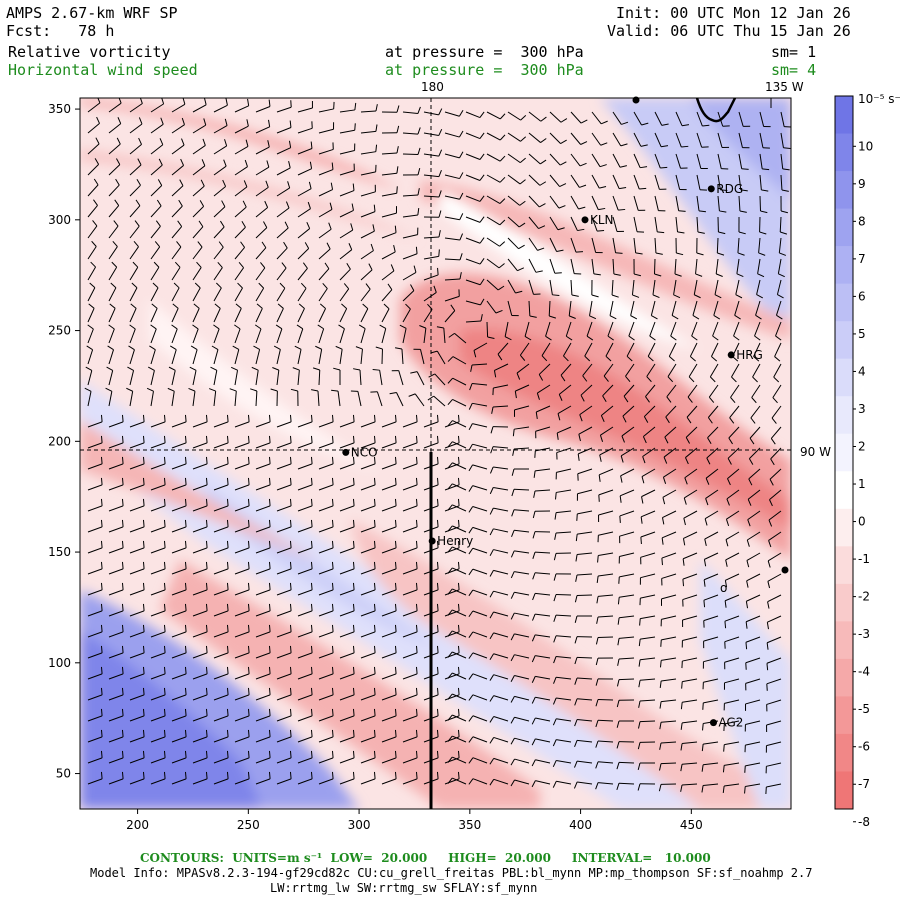 The height and width of the screenshot is (900, 900). I want to click on colorbar-units: 10⁻⁵ s⁻¹, so click(879, 99).